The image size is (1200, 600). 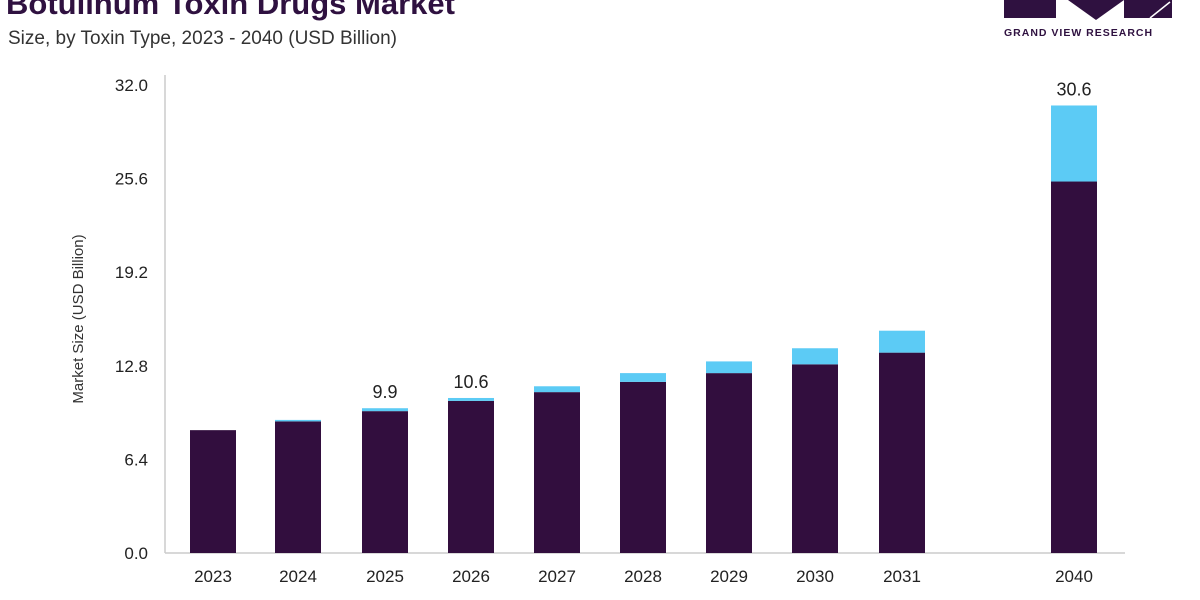 I want to click on bar-segment-light-2025, so click(x=385, y=410).